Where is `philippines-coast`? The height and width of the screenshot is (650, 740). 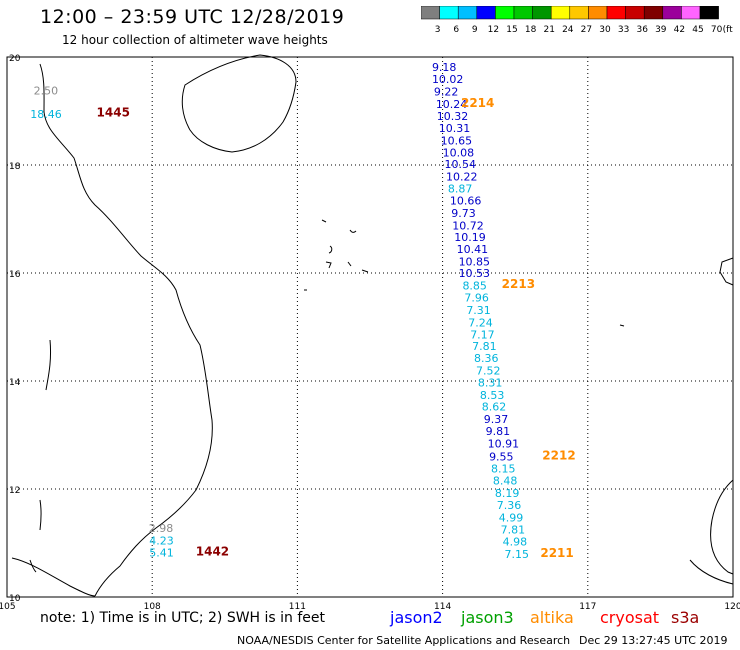 philippines-coast is located at coordinates (711, 421).